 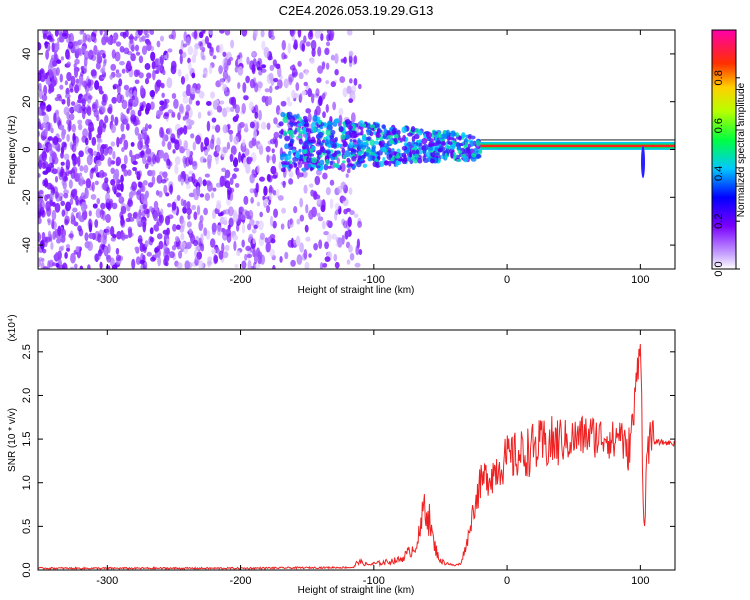 I want to click on x-tick-label: -300, so click(x=107, y=280).